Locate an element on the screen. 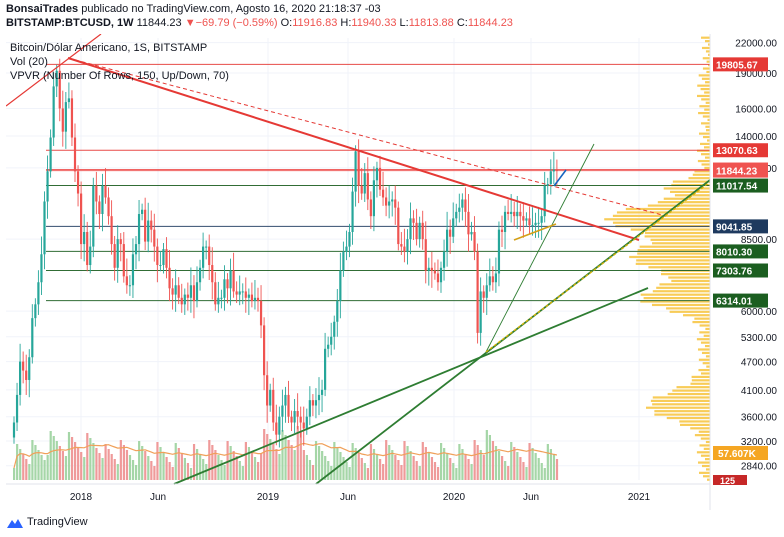  volume-value-badge is located at coordinates (740, 453).